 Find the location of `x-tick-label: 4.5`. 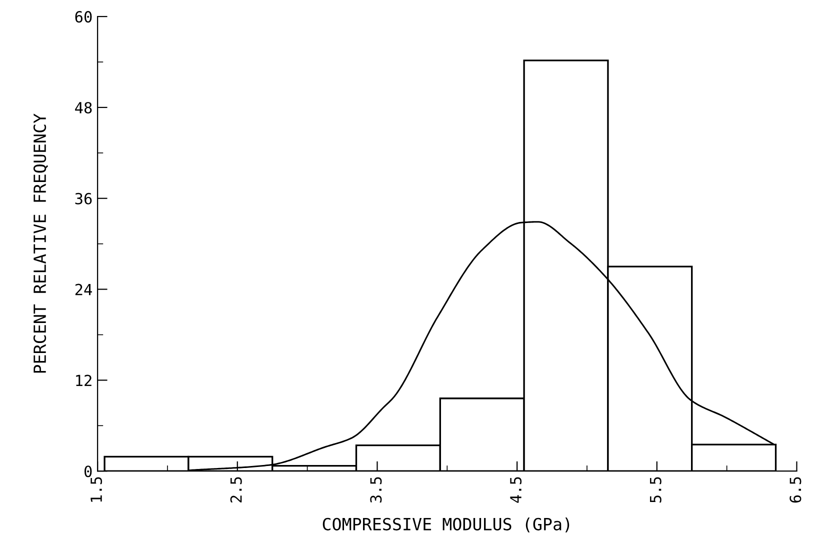

x-tick-label: 4.5 is located at coordinates (516, 490).